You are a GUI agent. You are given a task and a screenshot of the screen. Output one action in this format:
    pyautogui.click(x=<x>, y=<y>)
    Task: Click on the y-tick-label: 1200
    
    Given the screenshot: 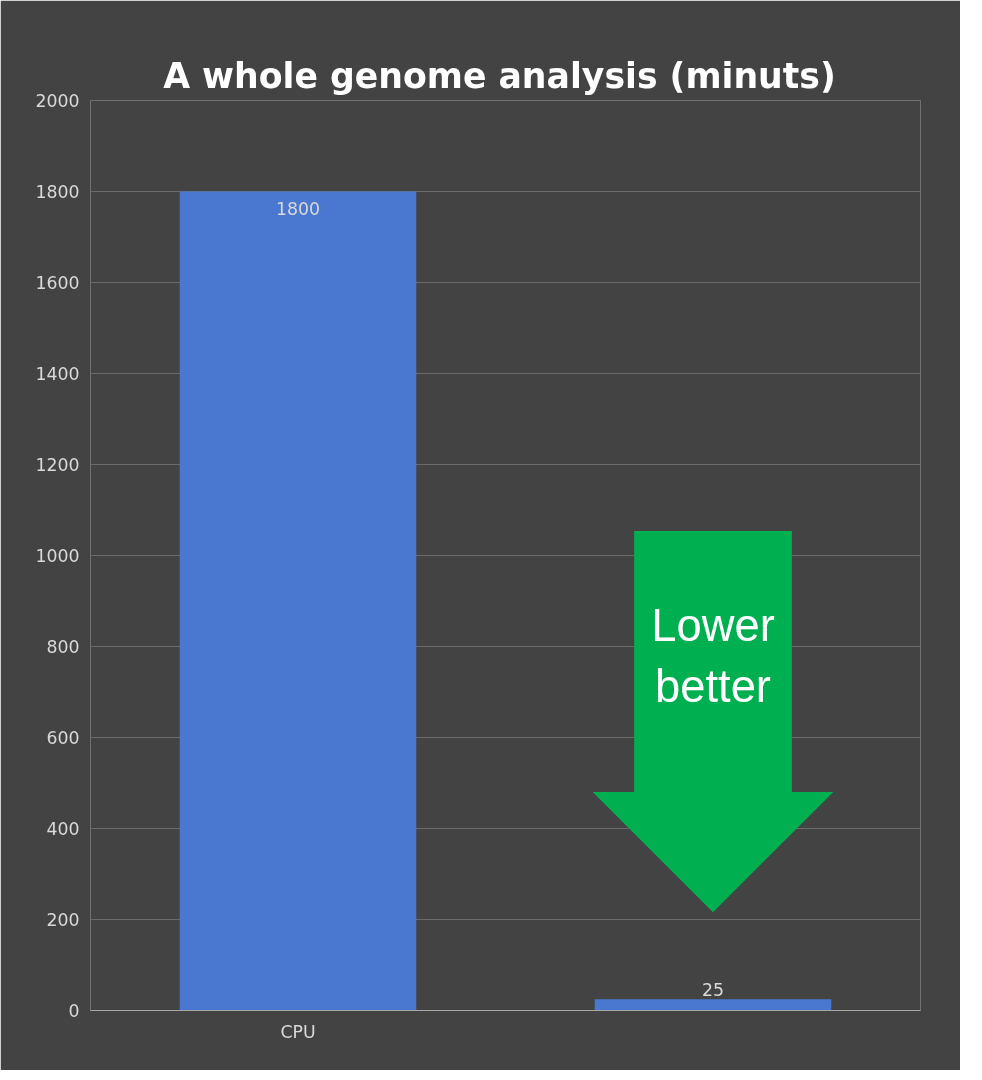 What is the action you would take?
    pyautogui.click(x=57, y=465)
    